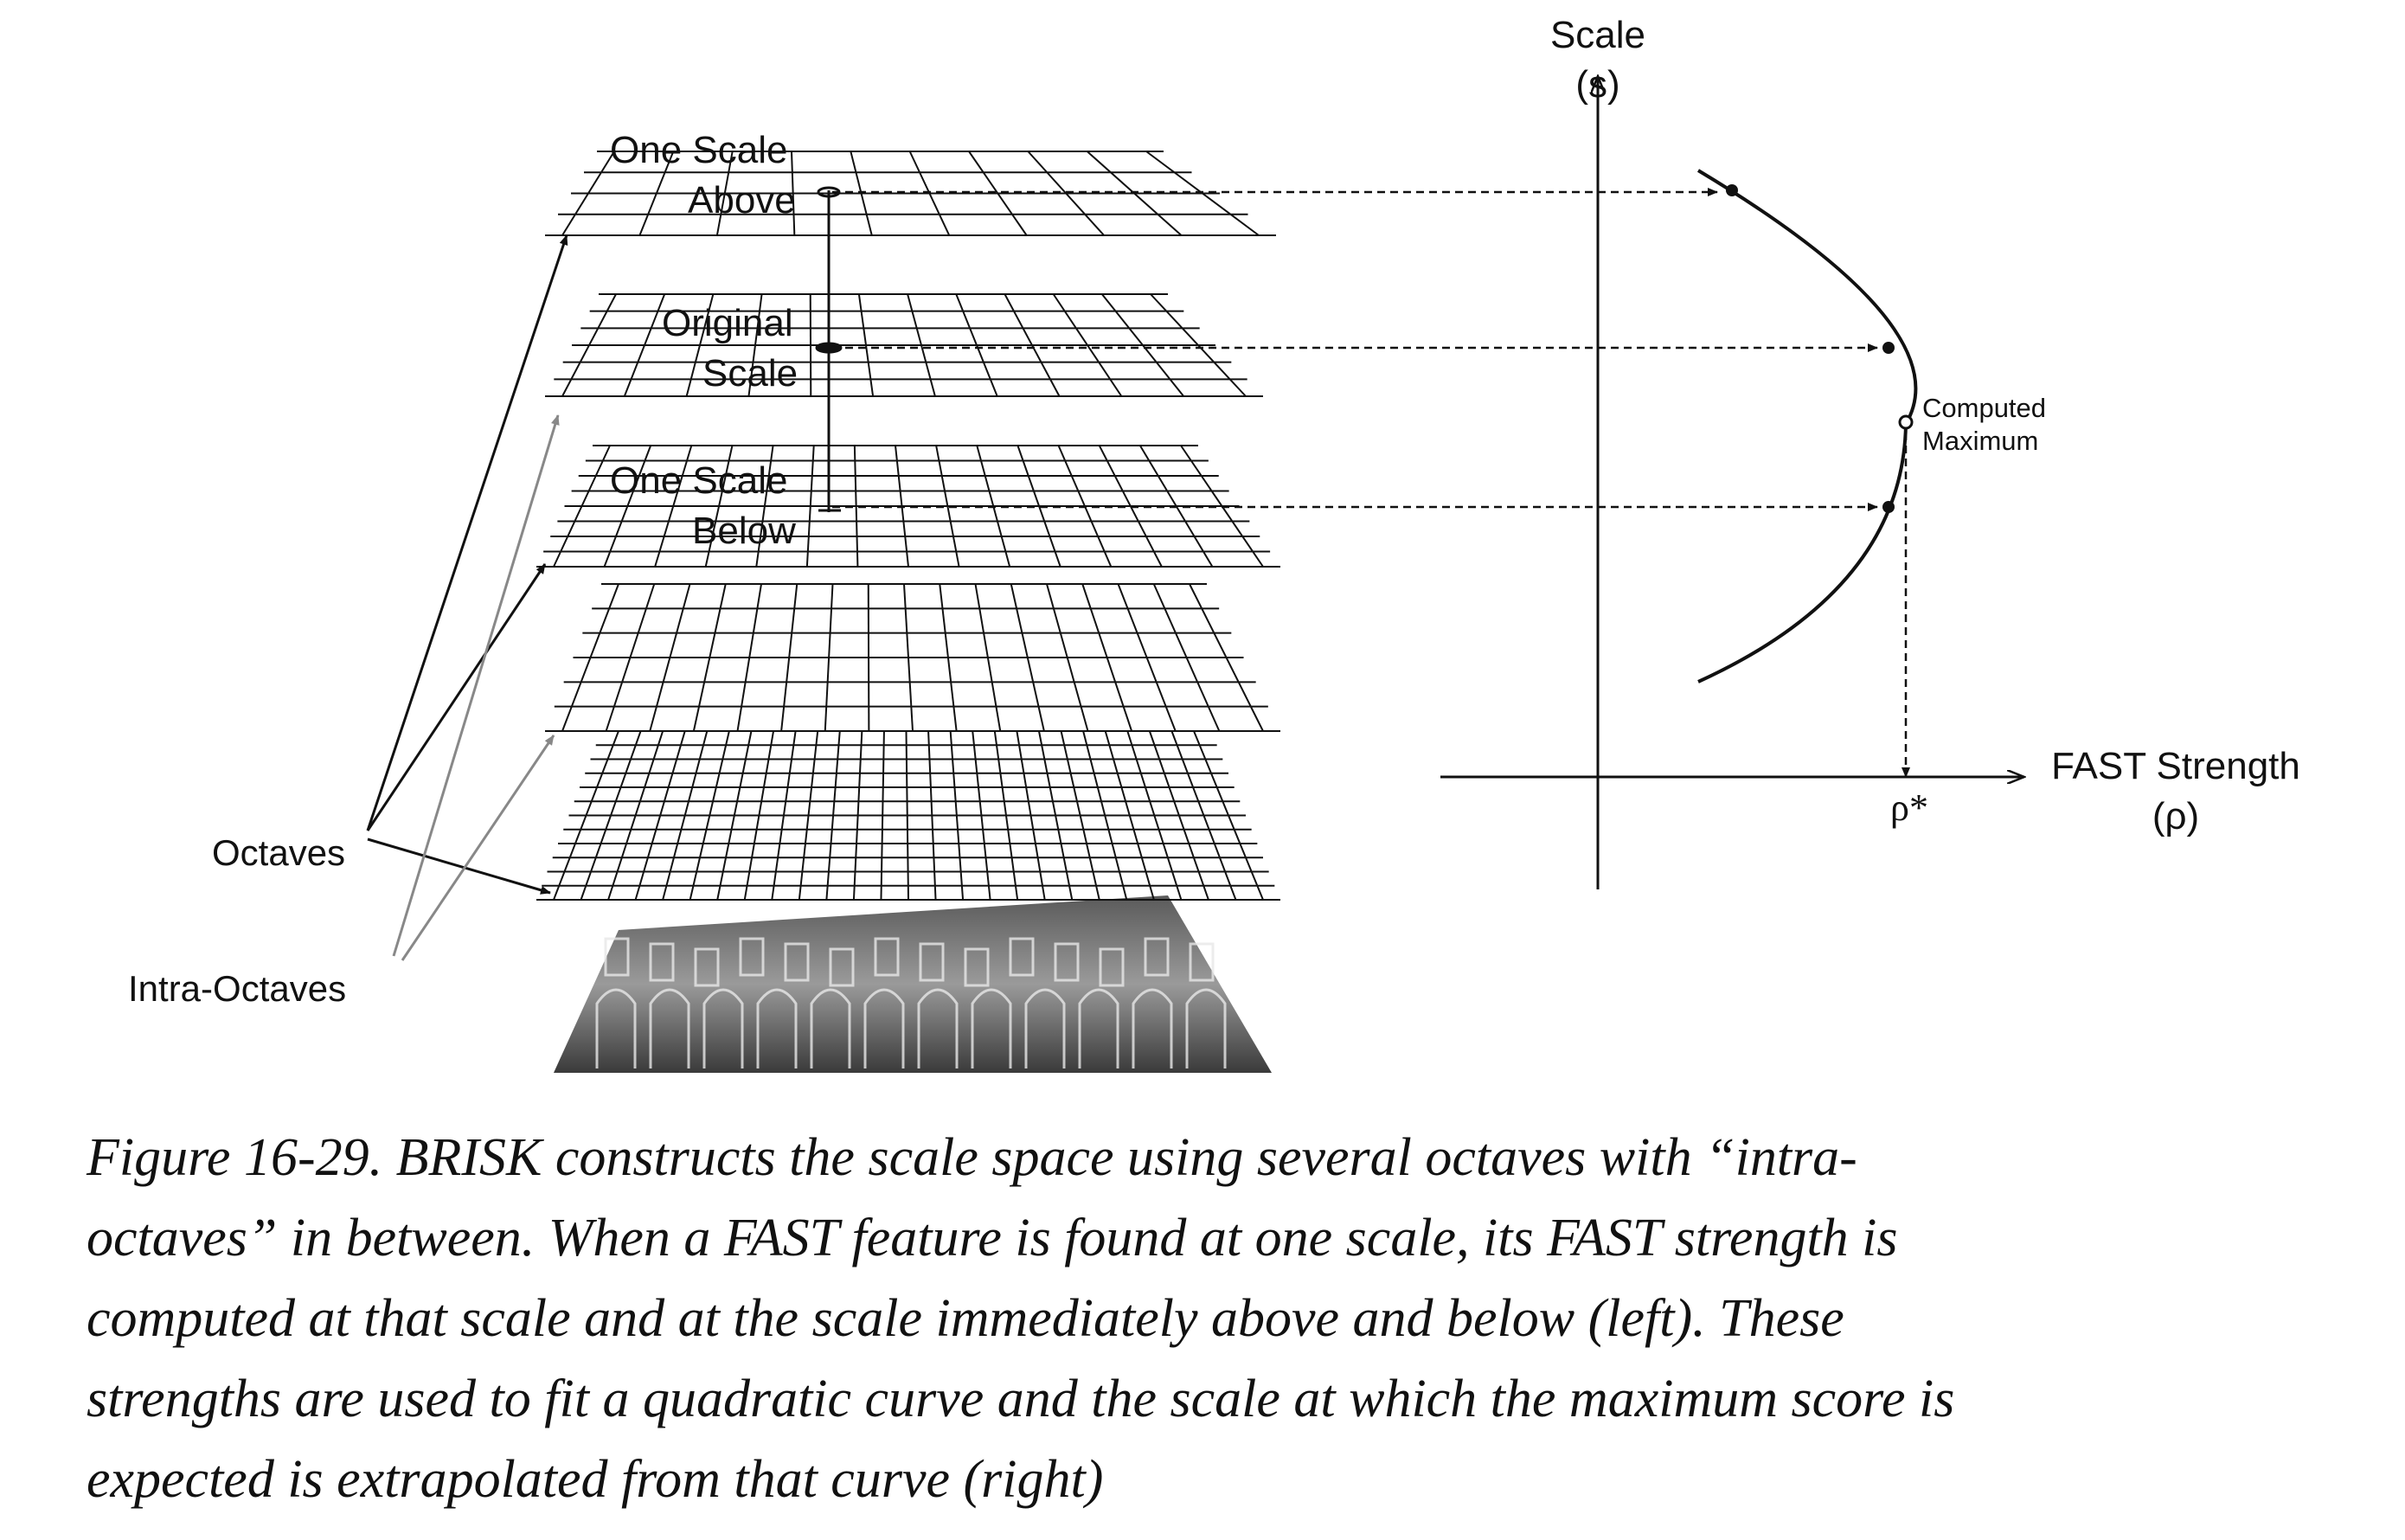  What do you see at coordinates (1984, 408) in the screenshot?
I see `svg-text: Computed` at bounding box center [1984, 408].